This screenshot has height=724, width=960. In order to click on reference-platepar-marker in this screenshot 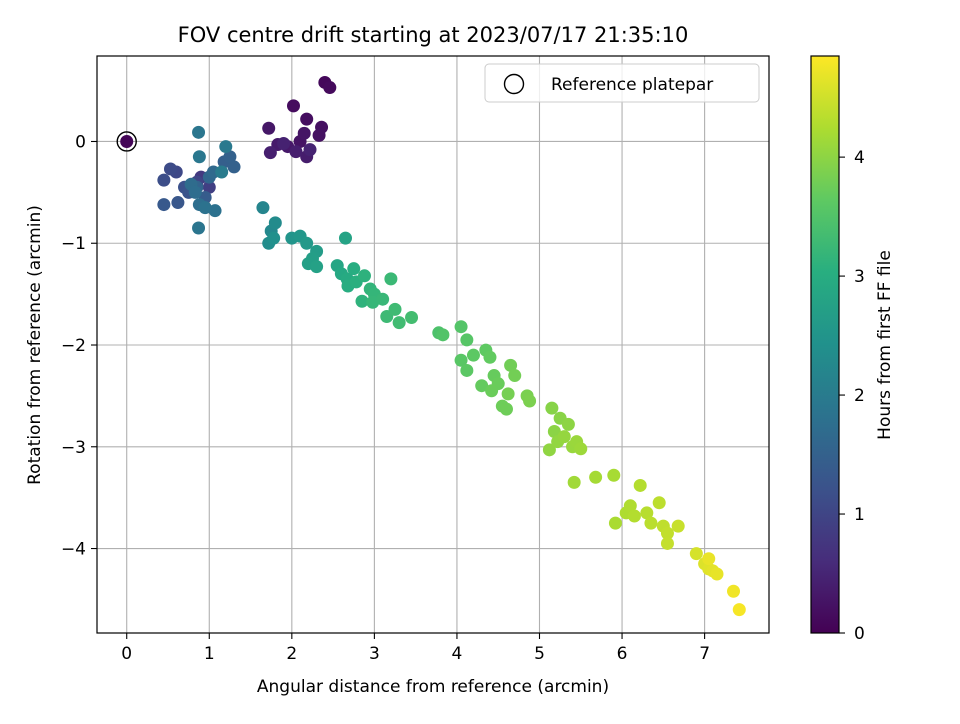, I will do `click(126, 141)`.